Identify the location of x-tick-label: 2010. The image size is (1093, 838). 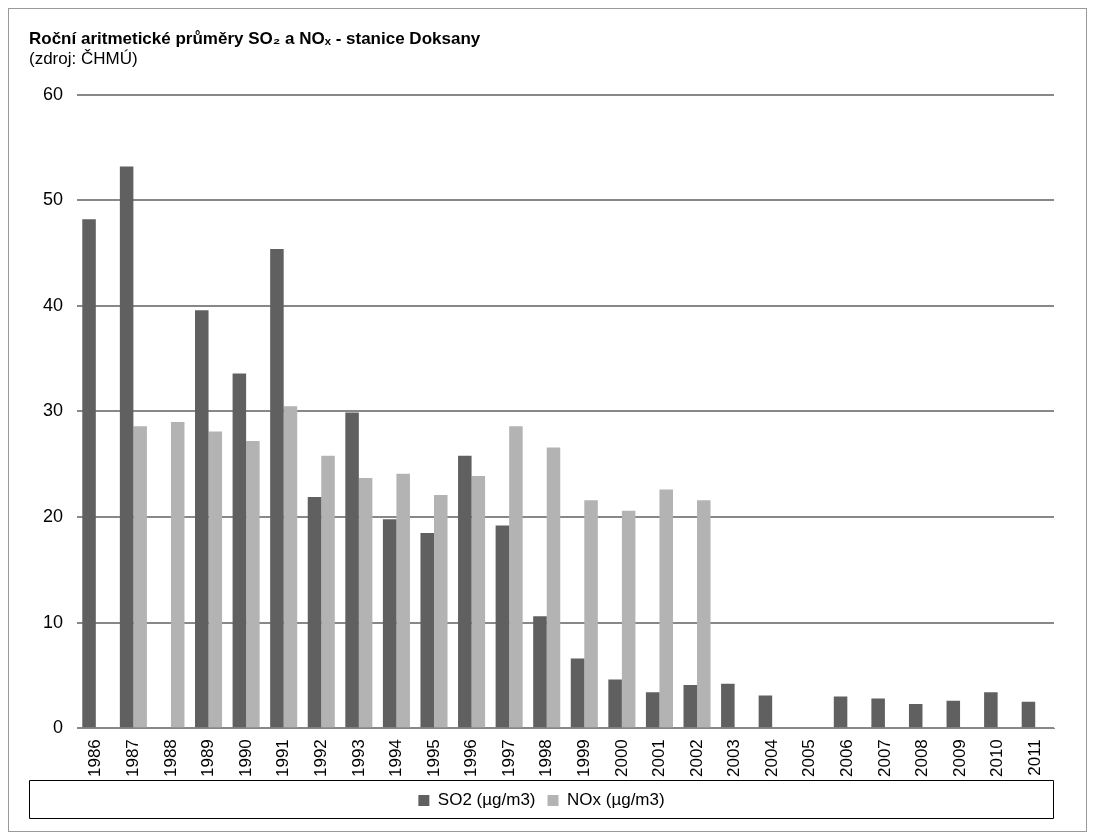
(997, 758).